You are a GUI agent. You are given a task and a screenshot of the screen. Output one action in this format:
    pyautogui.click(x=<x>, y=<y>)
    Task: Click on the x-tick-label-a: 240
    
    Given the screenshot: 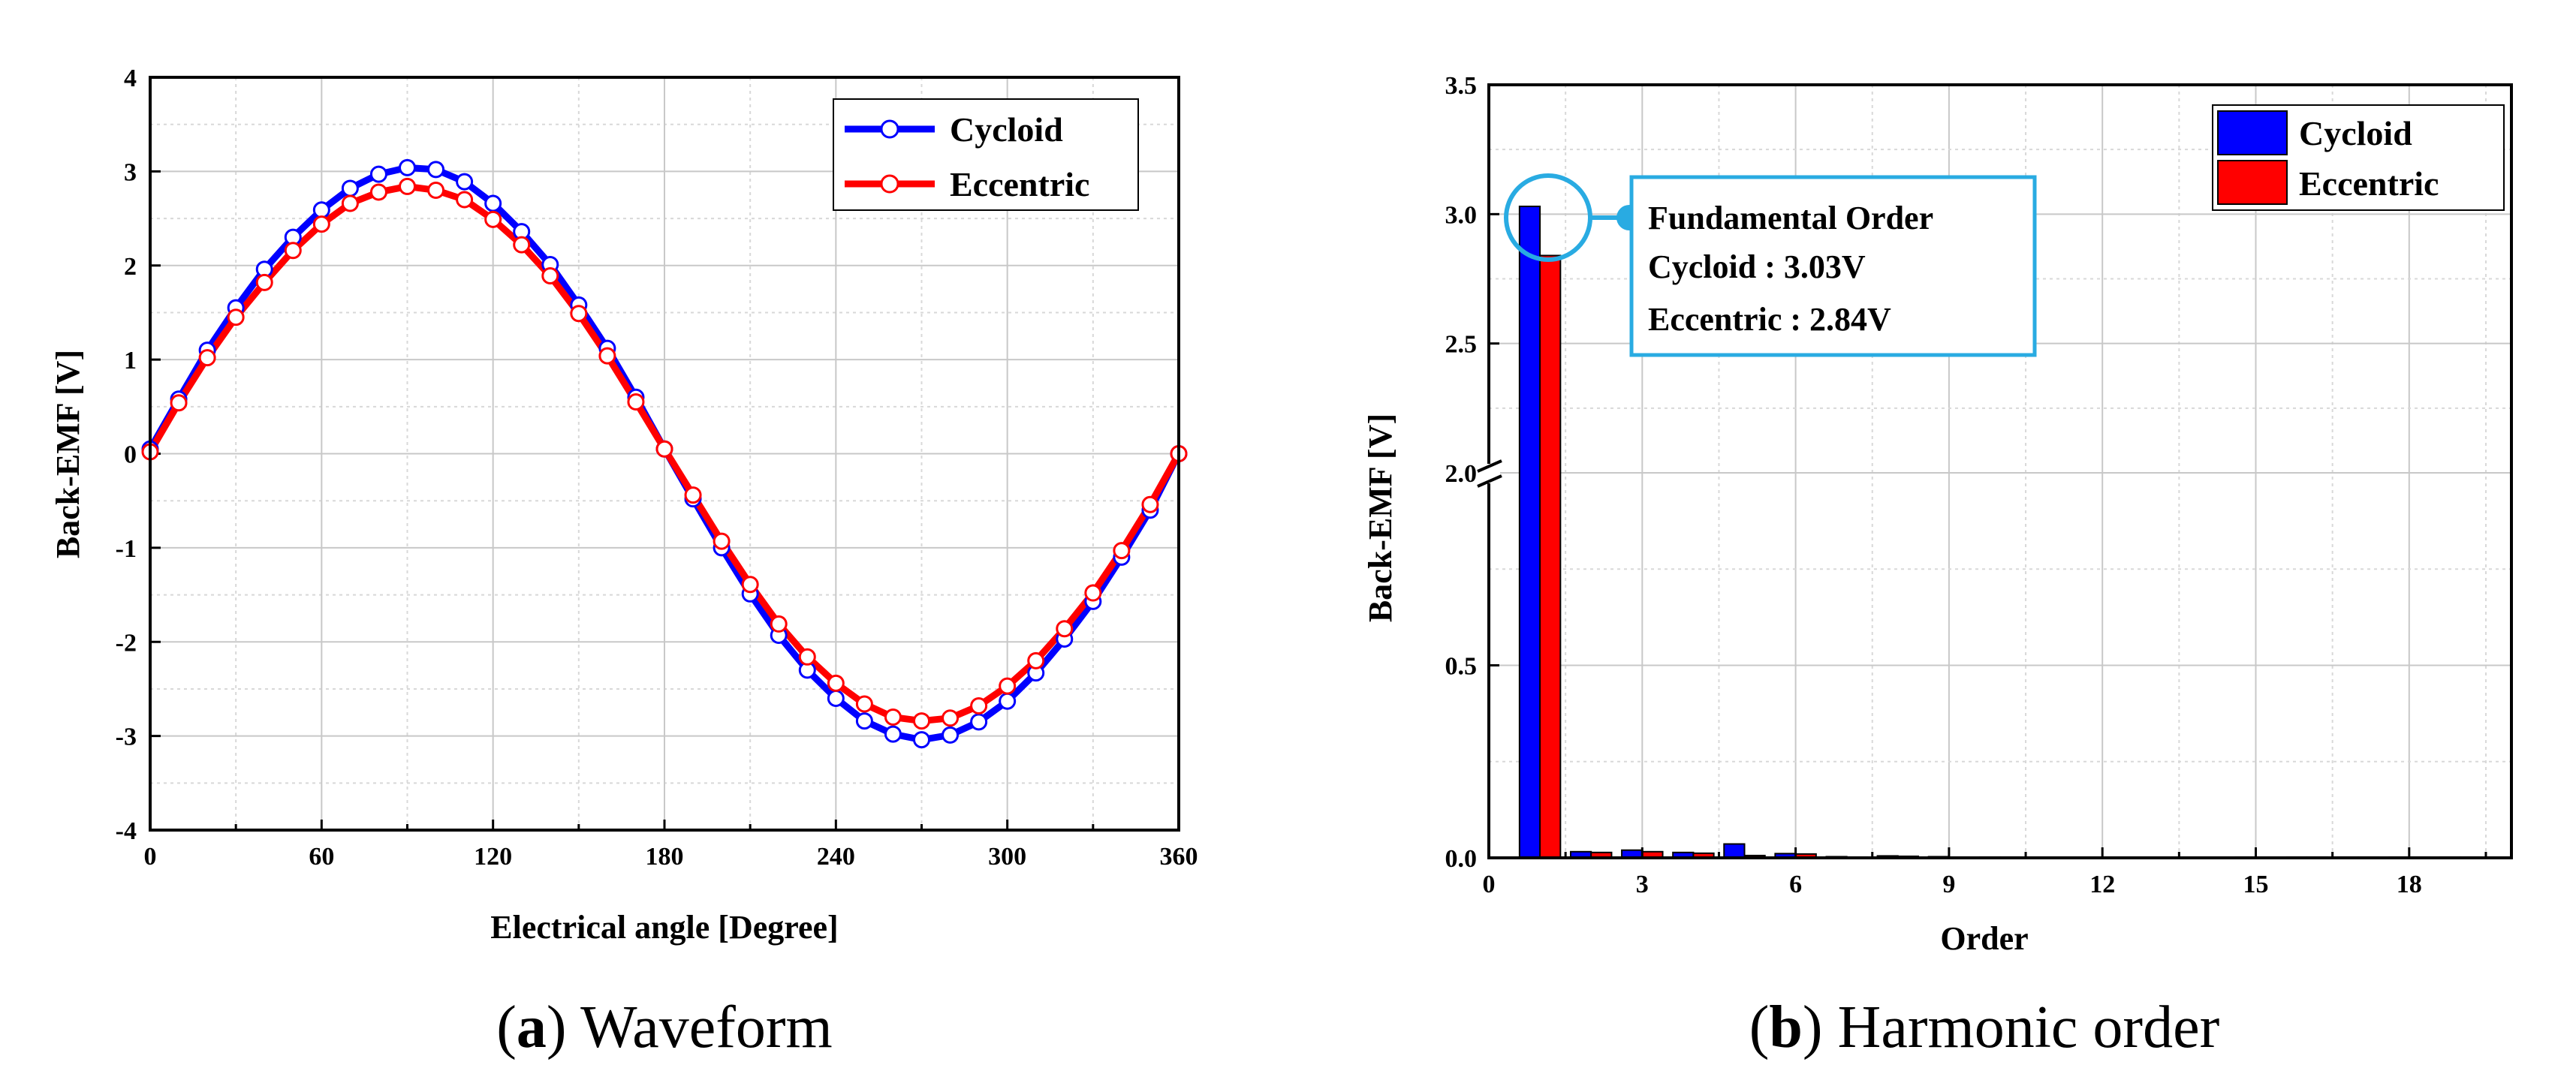 What is the action you would take?
    pyautogui.click(x=836, y=857)
    